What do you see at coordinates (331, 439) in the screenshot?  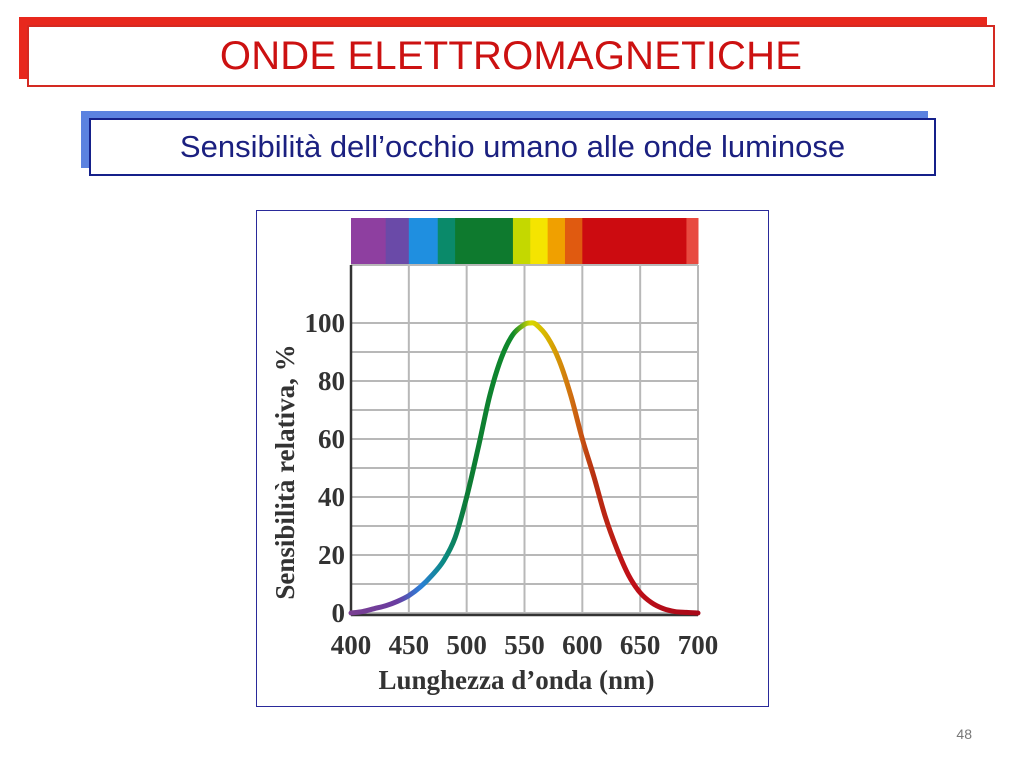 I see `y-tick-label: 60` at bounding box center [331, 439].